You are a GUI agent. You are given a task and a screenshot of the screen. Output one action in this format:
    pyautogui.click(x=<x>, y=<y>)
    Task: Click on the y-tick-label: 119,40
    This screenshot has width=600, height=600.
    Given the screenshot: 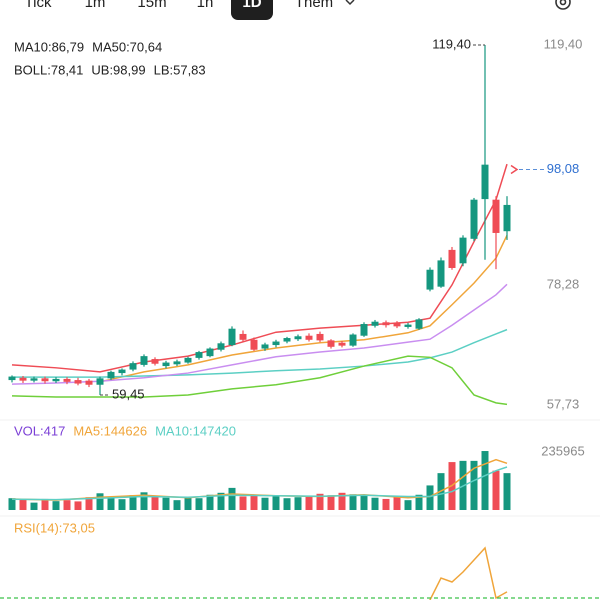 What is the action you would take?
    pyautogui.click(x=563, y=43)
    